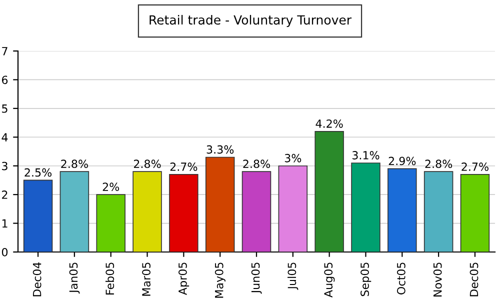  Describe the element at coordinates (220, 280) in the screenshot. I see `x-tick-label: May05` at that location.